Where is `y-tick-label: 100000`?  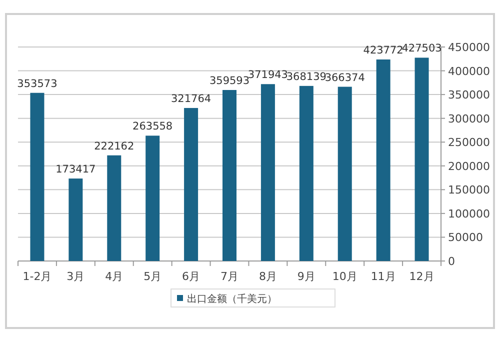
y-tick-label: 100000 is located at coordinates (469, 213).